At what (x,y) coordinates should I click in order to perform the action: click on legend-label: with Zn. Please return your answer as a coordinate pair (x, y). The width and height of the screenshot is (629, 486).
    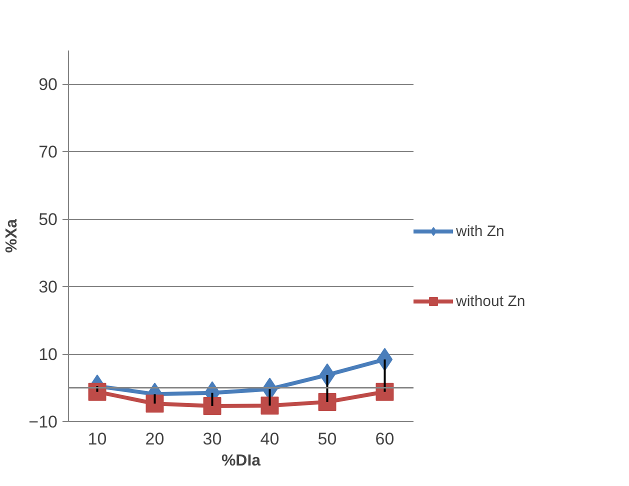
    Looking at the image, I should click on (480, 231).